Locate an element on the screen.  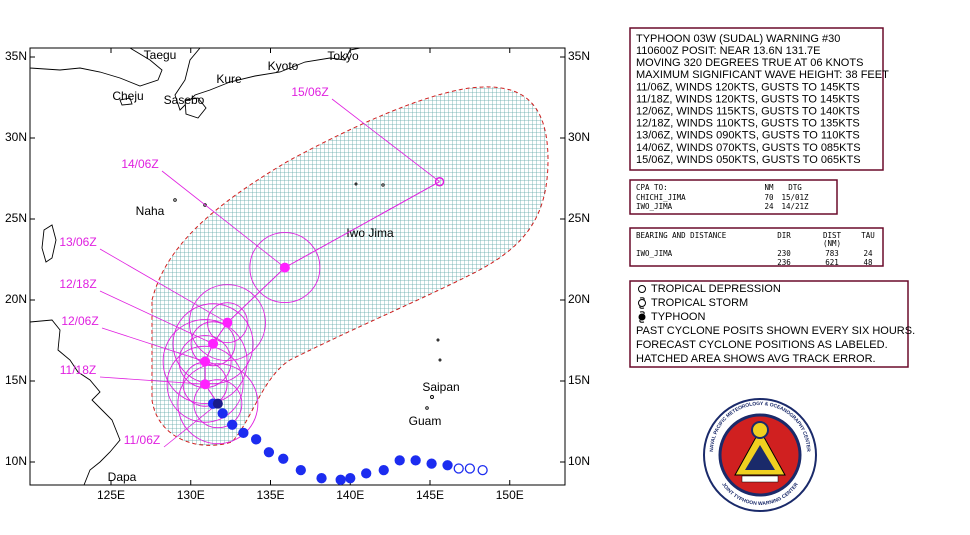
lat-label: 35N is located at coordinates (579, 56).